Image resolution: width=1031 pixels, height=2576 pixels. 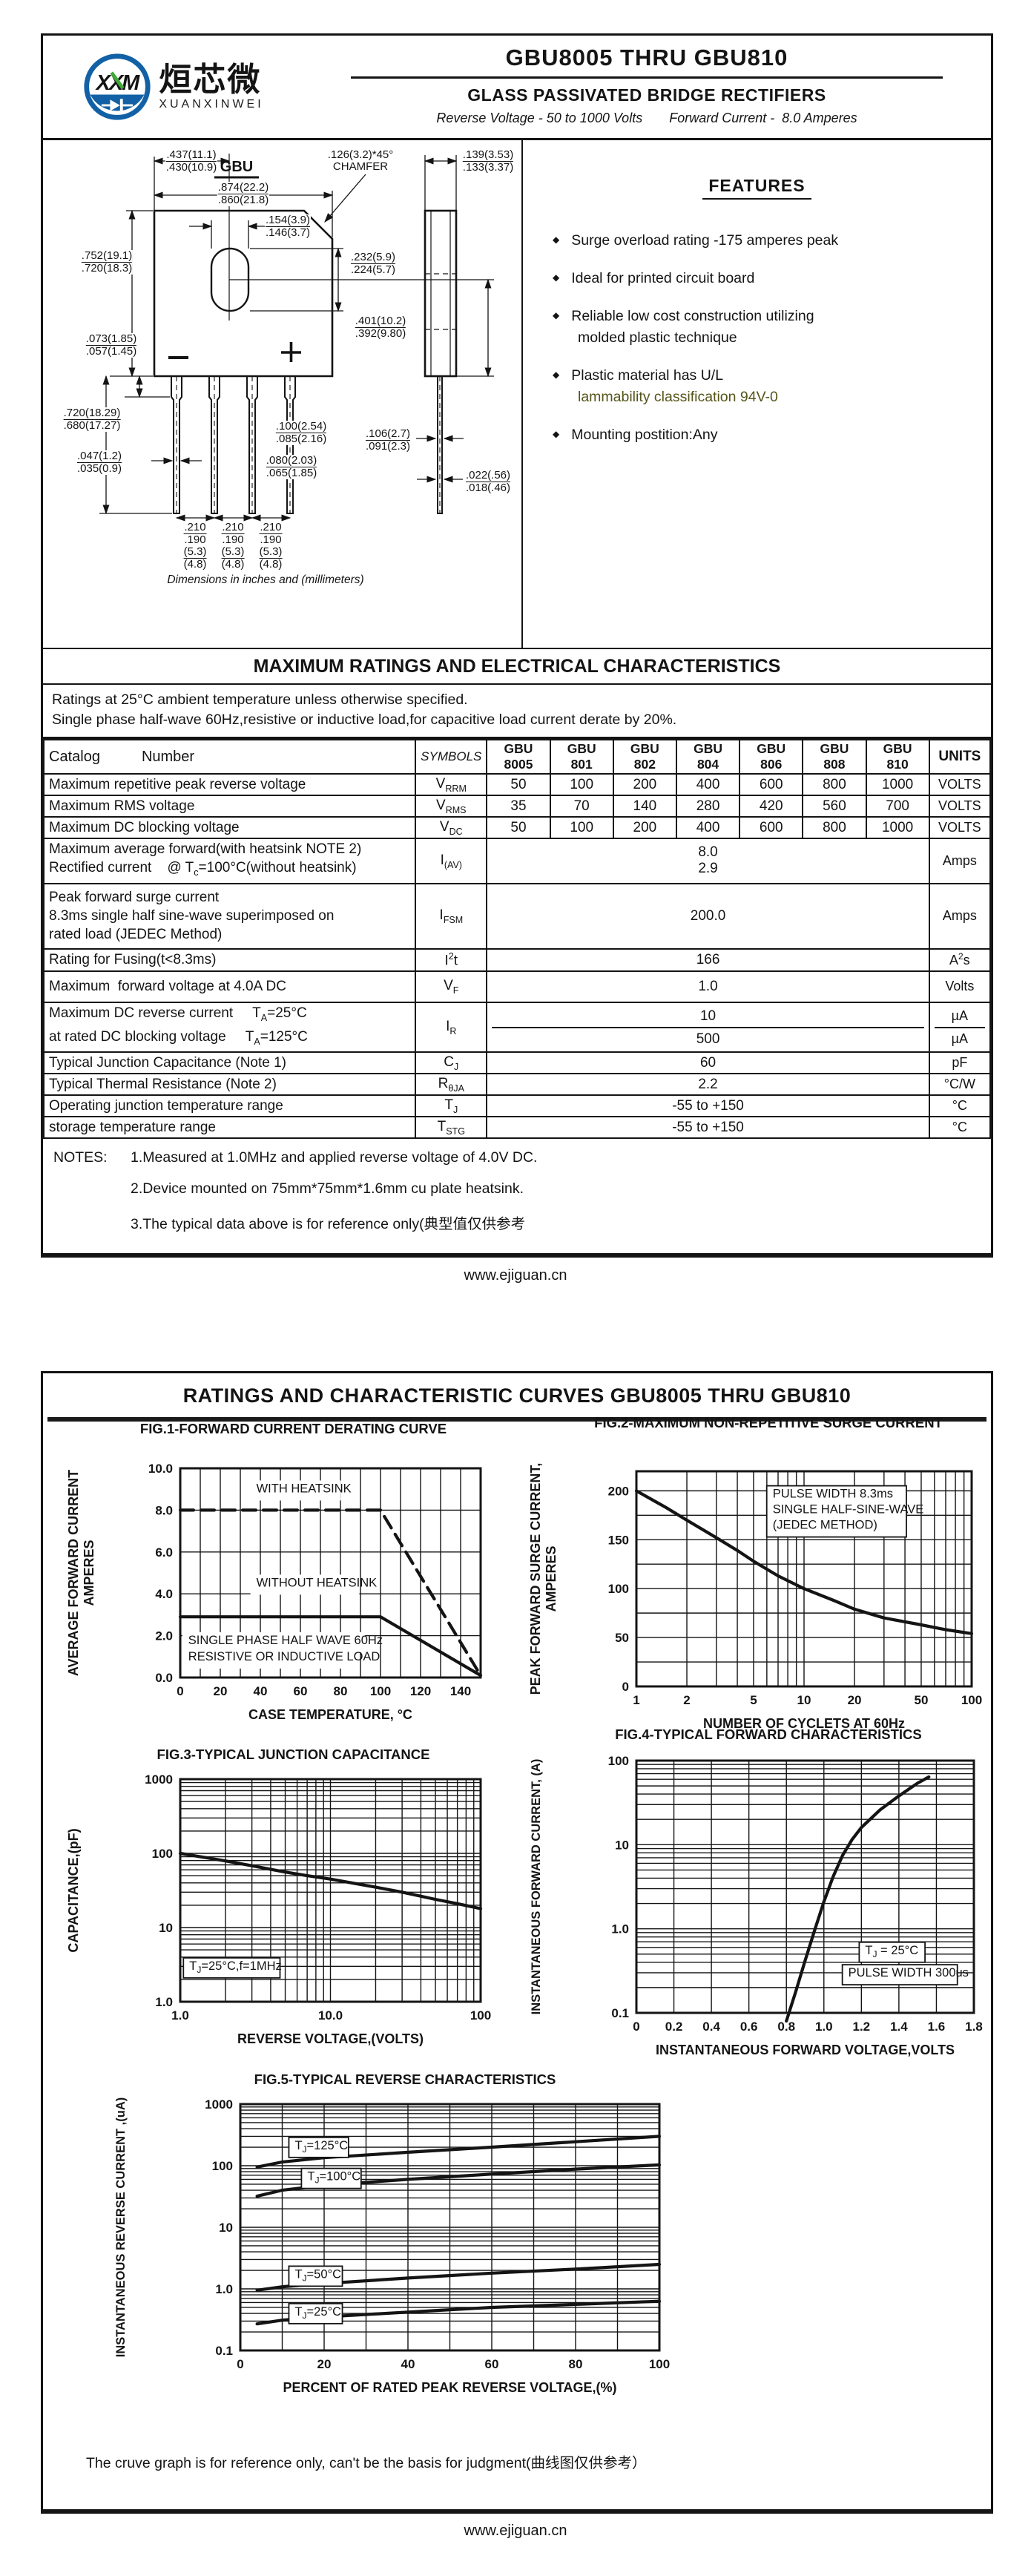 What do you see at coordinates (333, 2178) in the screenshot?
I see `svg-text: TJ​=100°C` at bounding box center [333, 2178].